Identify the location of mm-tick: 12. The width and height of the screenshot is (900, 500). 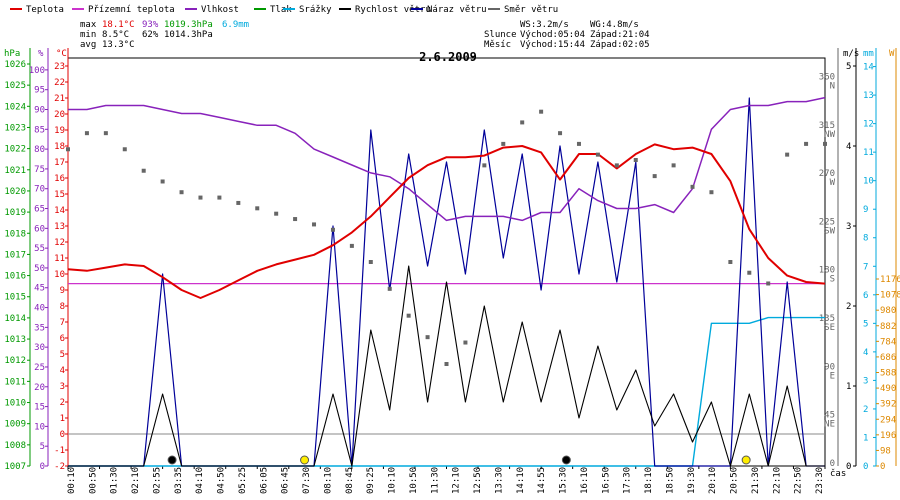
(868, 125).